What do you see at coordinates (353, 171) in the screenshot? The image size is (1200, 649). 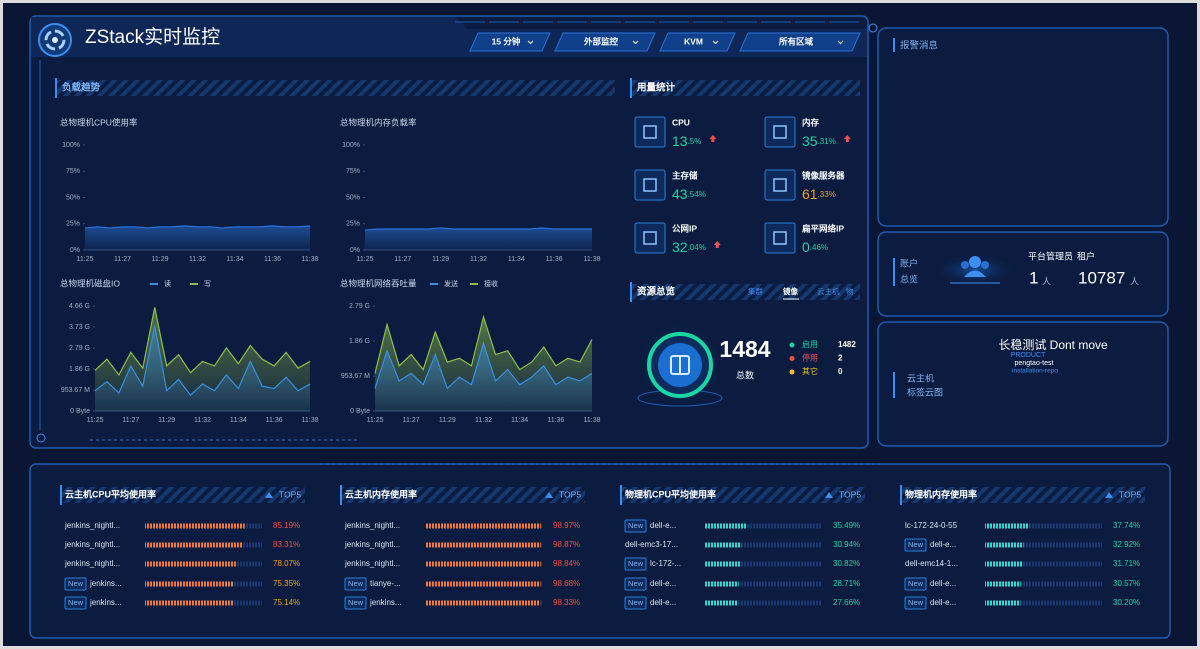 I see `y-tick-label: 75%` at bounding box center [353, 171].